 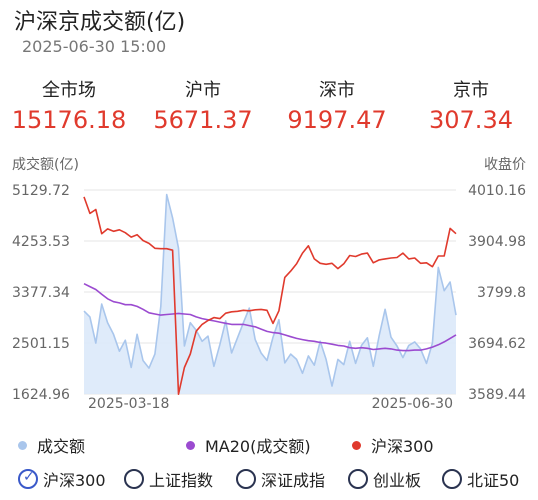 I want to click on x-end-label: 2025-06-30, so click(x=412, y=404).